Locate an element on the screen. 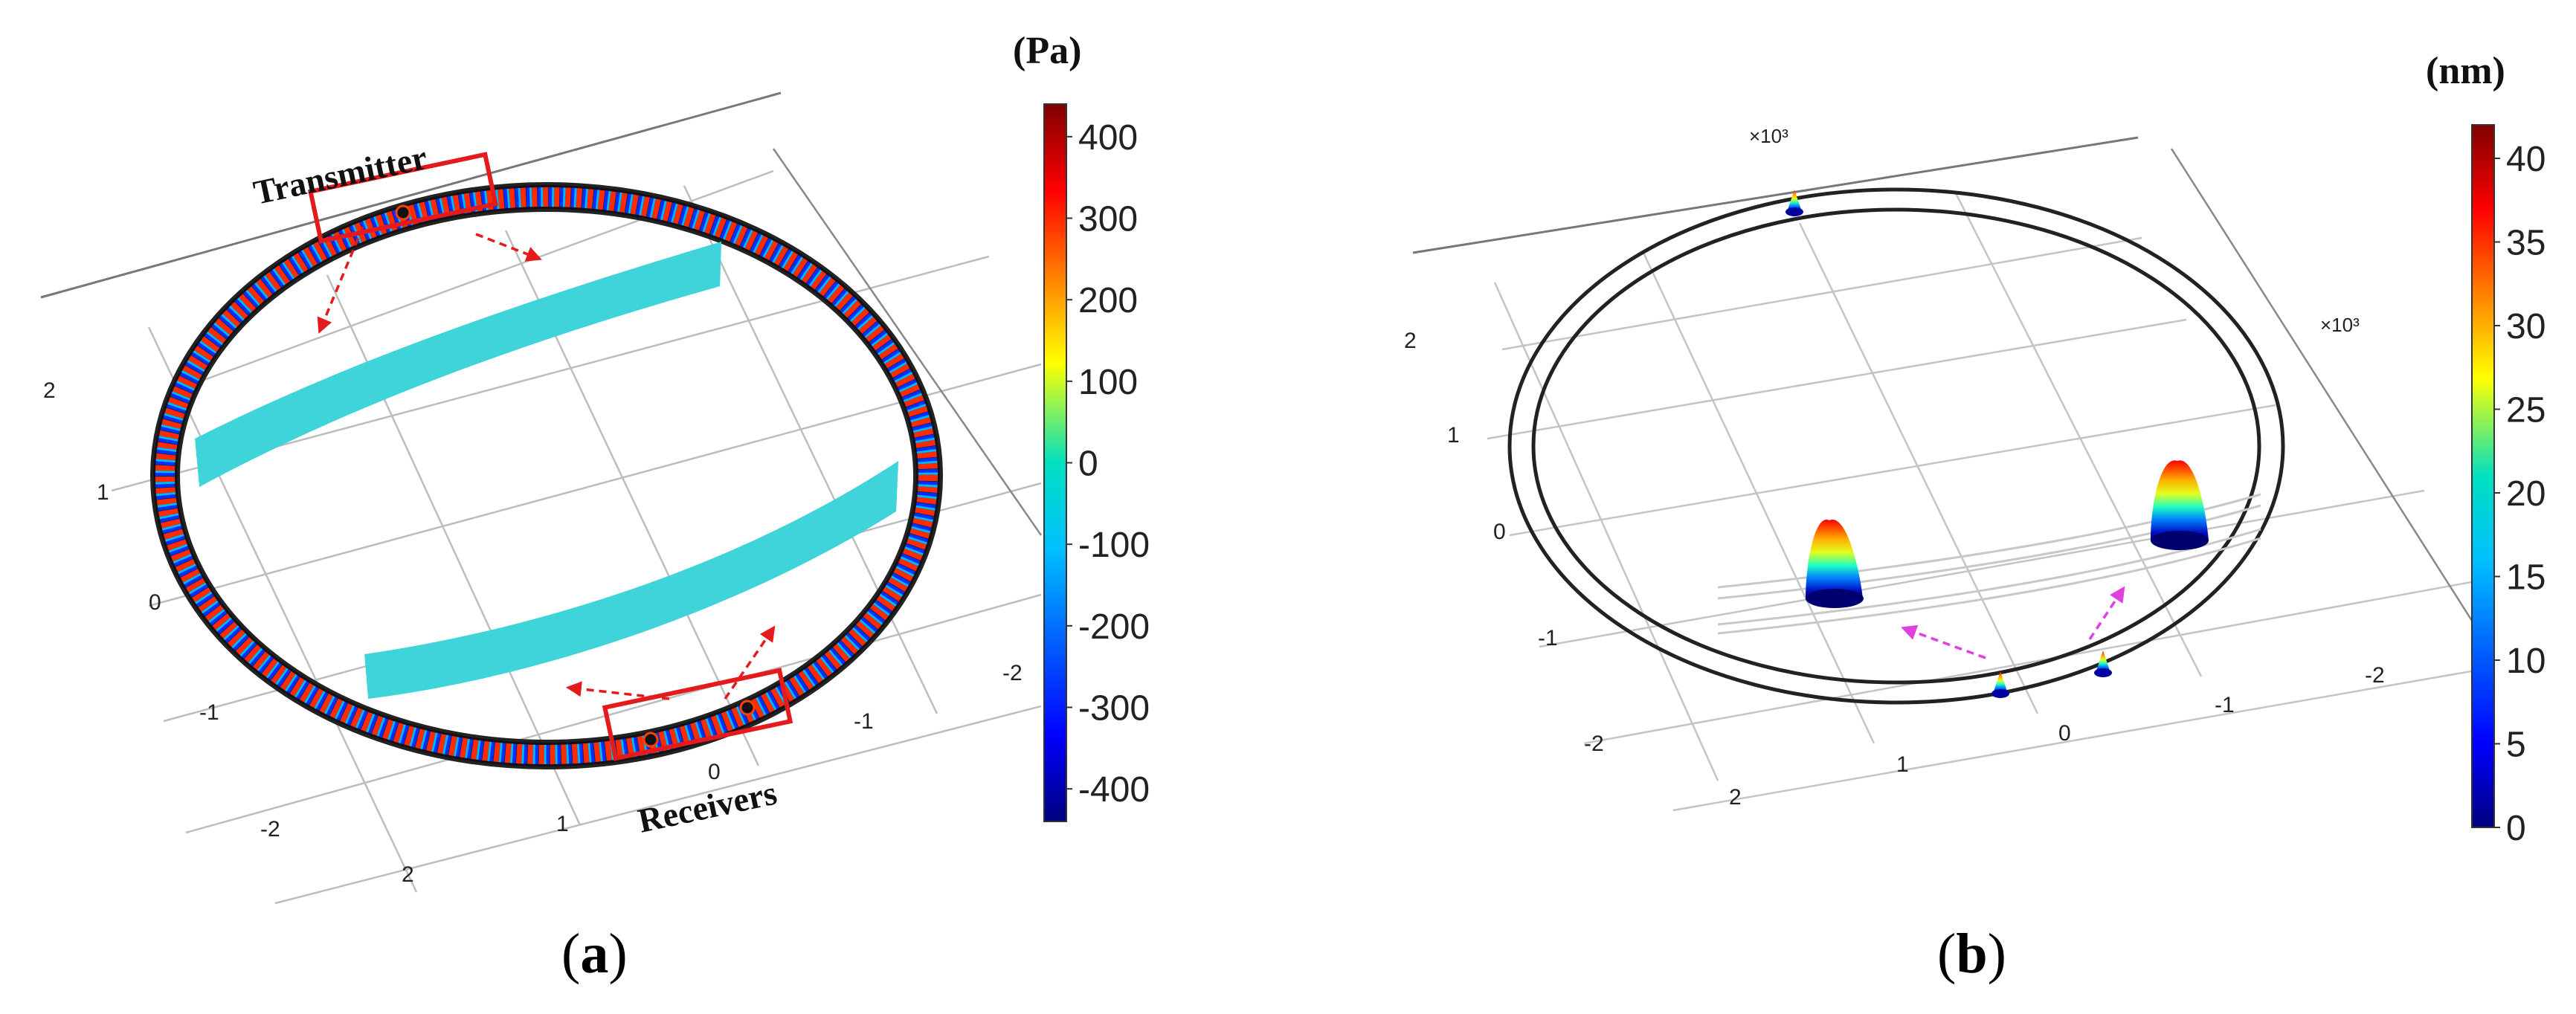 Image resolution: width=2576 pixels, height=1014 pixels. receivers-box is located at coordinates (697, 714).